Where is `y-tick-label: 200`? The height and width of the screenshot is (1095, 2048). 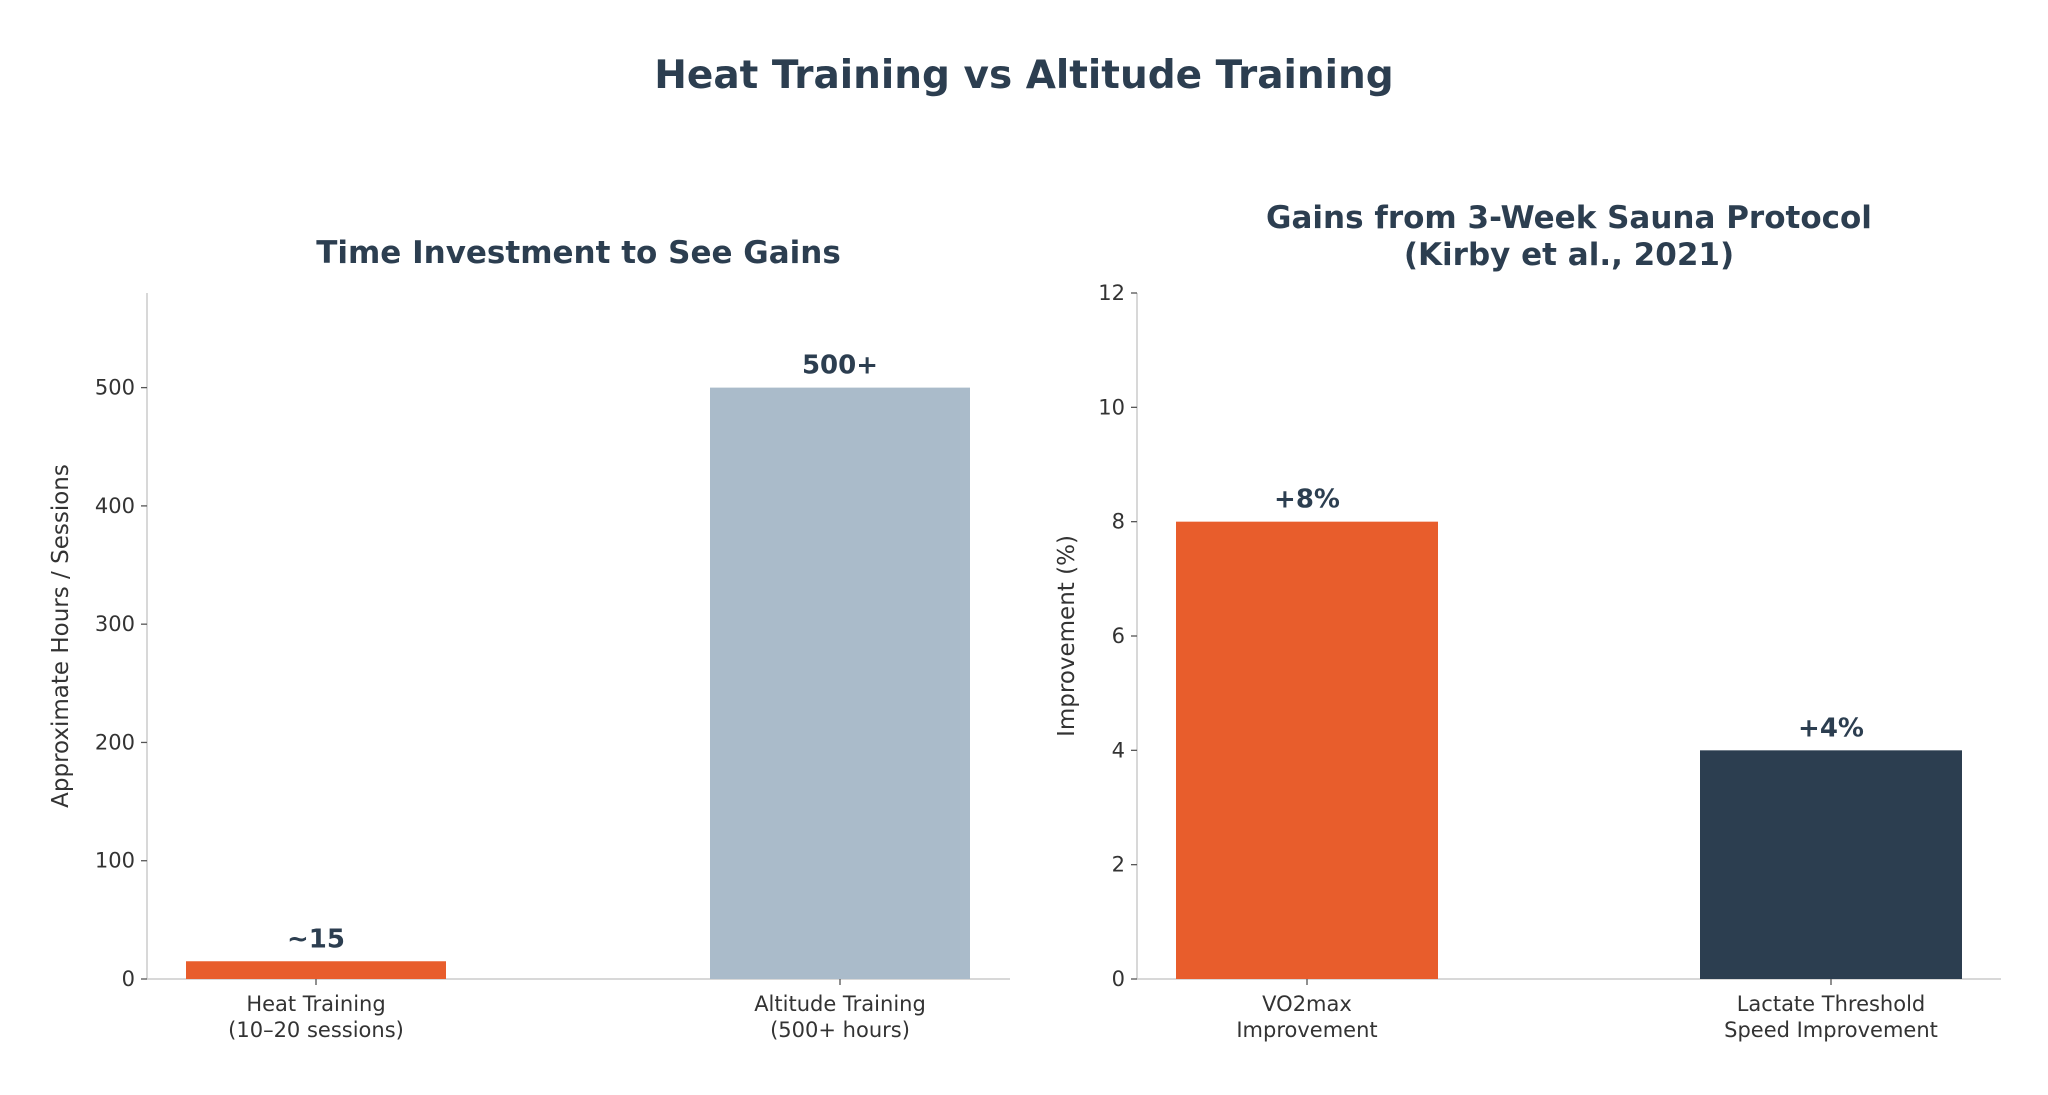
y-tick-label: 200 is located at coordinates (115, 742).